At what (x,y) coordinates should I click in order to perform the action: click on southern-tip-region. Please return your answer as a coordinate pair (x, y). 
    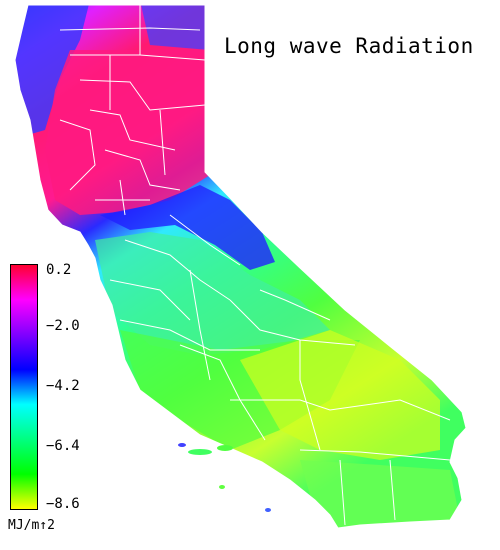
    Looking at the image, I should click on (380, 494).